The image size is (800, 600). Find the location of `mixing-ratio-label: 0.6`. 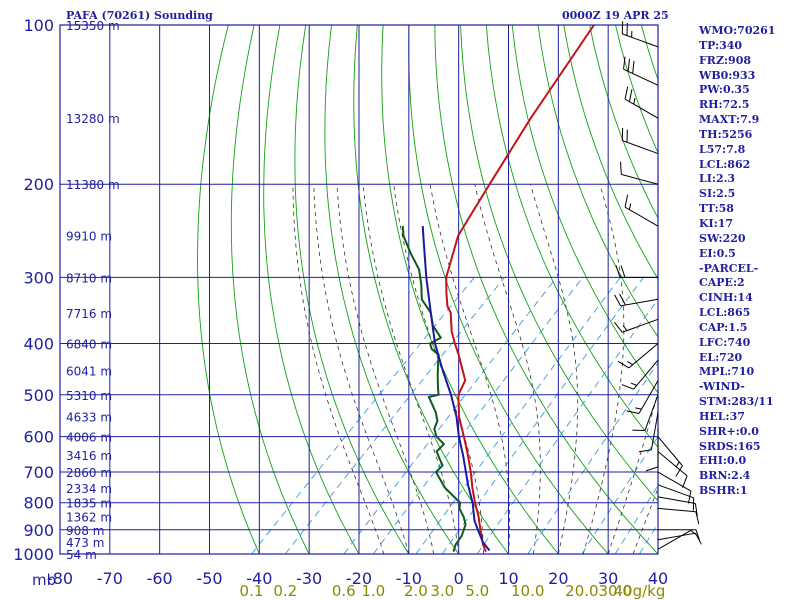

mixing-ratio-label: 0.6 is located at coordinates (344, 591).